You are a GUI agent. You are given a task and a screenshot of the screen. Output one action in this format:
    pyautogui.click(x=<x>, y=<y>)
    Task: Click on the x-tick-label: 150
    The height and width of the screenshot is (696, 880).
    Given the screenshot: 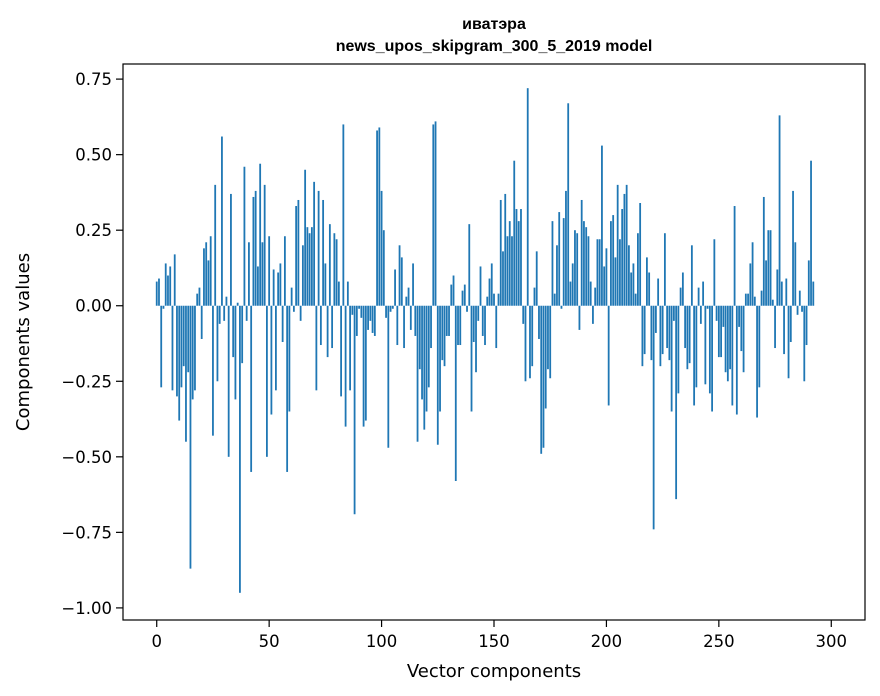 What is the action you would take?
    pyautogui.click(x=494, y=641)
    